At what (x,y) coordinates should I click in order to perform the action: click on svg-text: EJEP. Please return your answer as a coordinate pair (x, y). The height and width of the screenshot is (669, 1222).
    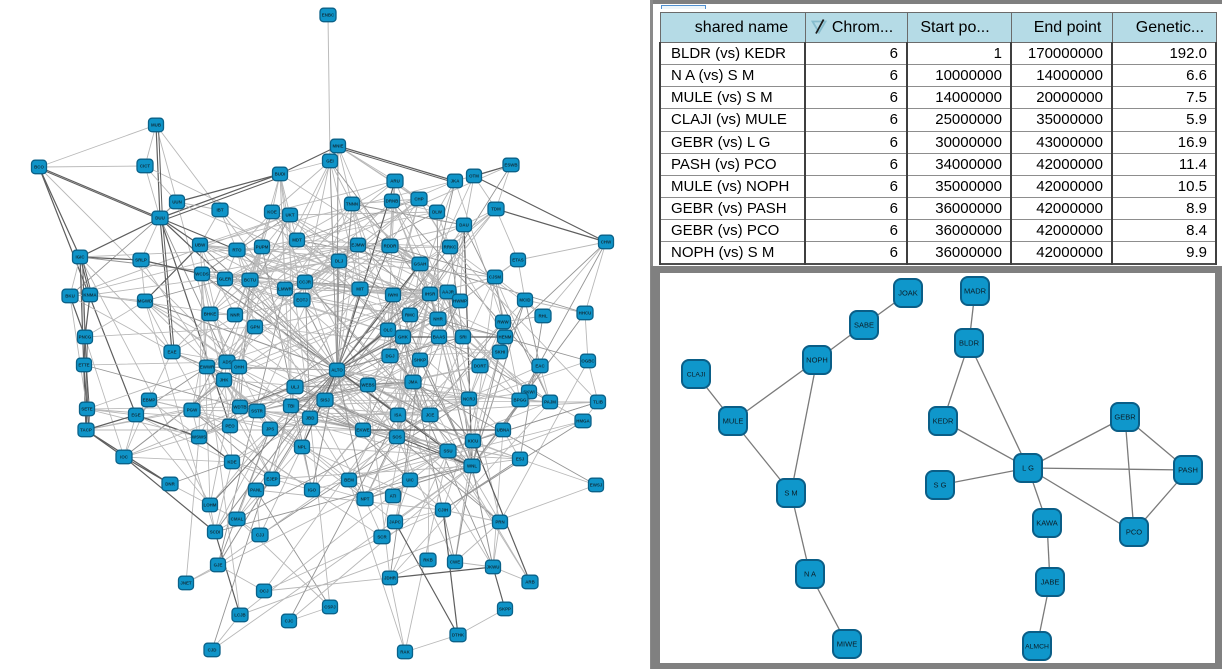
    Looking at the image, I should click on (271, 478).